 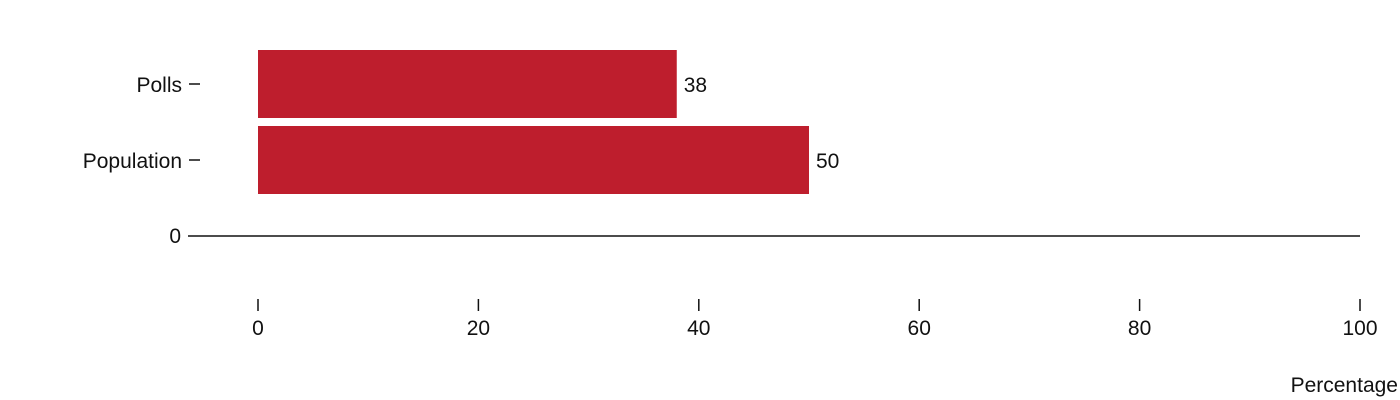 What do you see at coordinates (478, 328) in the screenshot?
I see `x-tick-label: 20` at bounding box center [478, 328].